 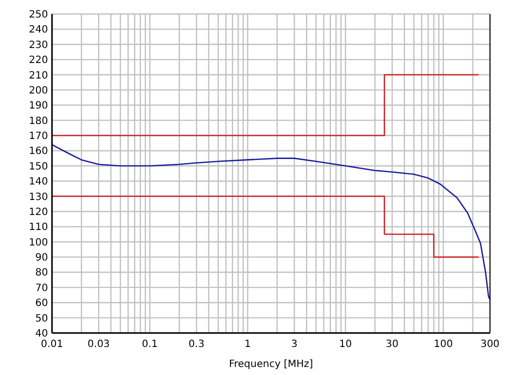 What do you see at coordinates (41, 258) in the screenshot?
I see `y-tick-label: 90` at bounding box center [41, 258].